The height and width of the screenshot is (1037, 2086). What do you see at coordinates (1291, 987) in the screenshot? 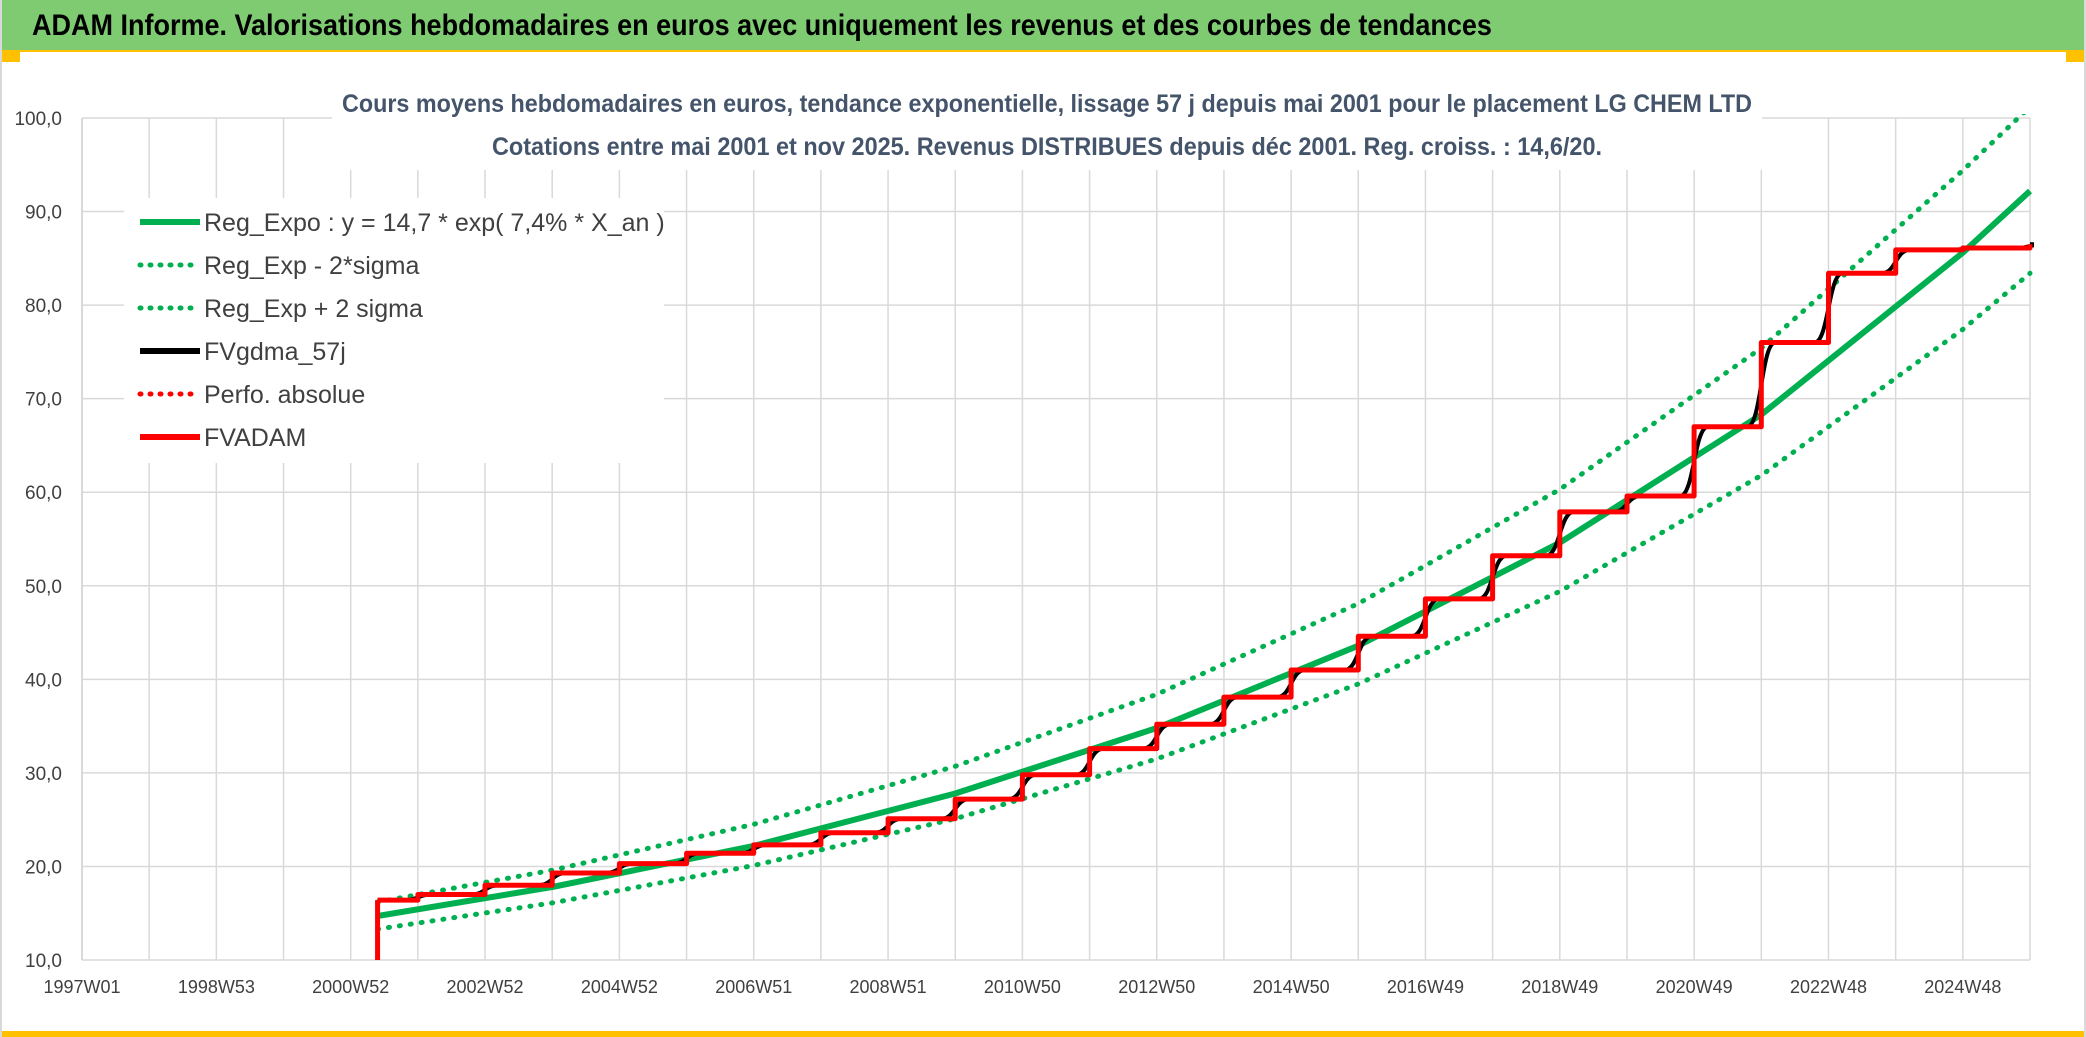
I see `x-tick-label: 2014W50` at bounding box center [1291, 987].